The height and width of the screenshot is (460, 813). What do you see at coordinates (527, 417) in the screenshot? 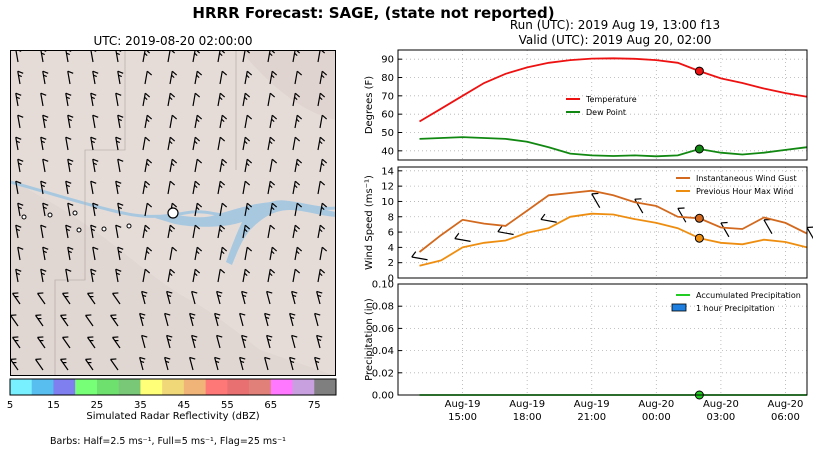
I see `x-tick-label: 18:00` at bounding box center [527, 417].